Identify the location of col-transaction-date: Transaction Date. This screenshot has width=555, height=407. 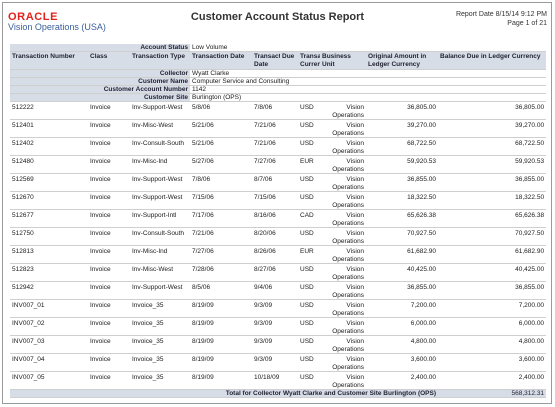
(221, 60).